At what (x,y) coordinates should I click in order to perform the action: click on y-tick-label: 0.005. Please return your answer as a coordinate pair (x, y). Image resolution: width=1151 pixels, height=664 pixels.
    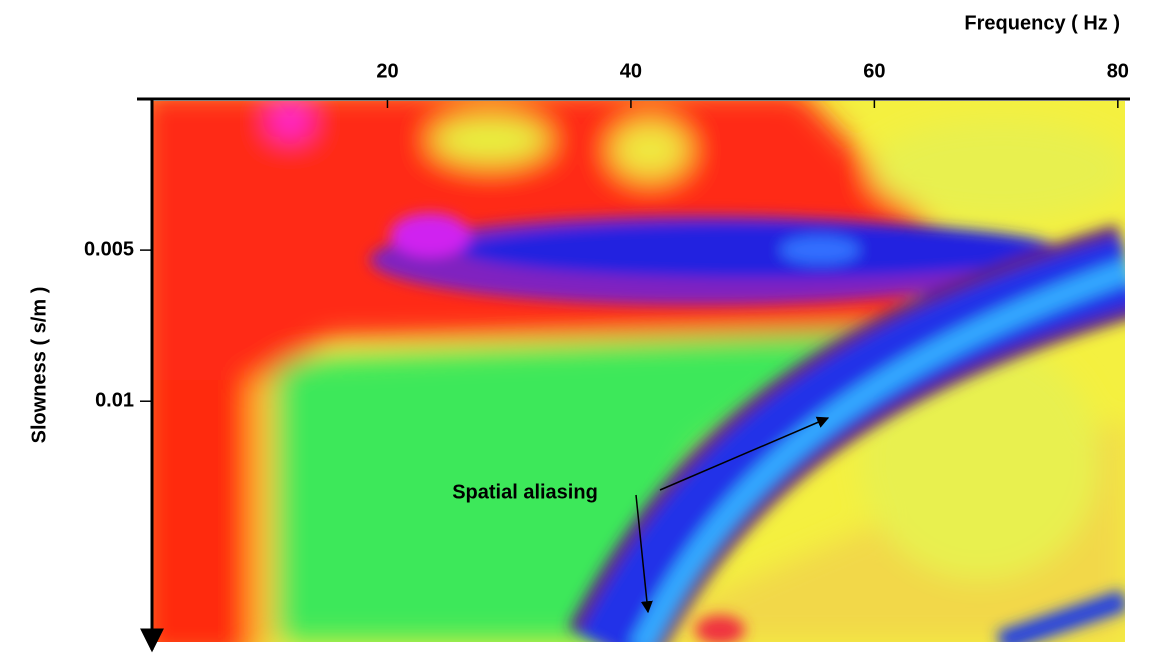
    Looking at the image, I should click on (109, 249).